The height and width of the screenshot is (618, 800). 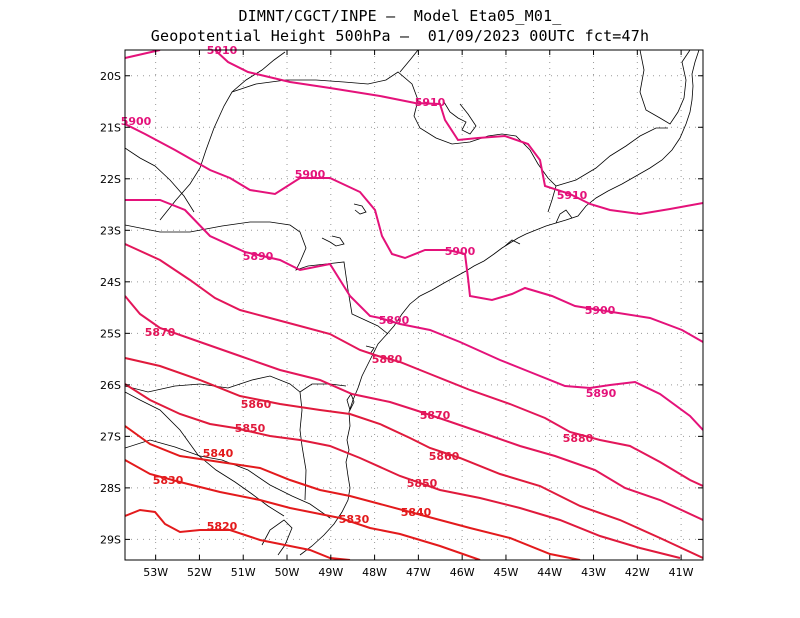 I want to click on lat-tick-label: 28S, so click(x=110, y=488).